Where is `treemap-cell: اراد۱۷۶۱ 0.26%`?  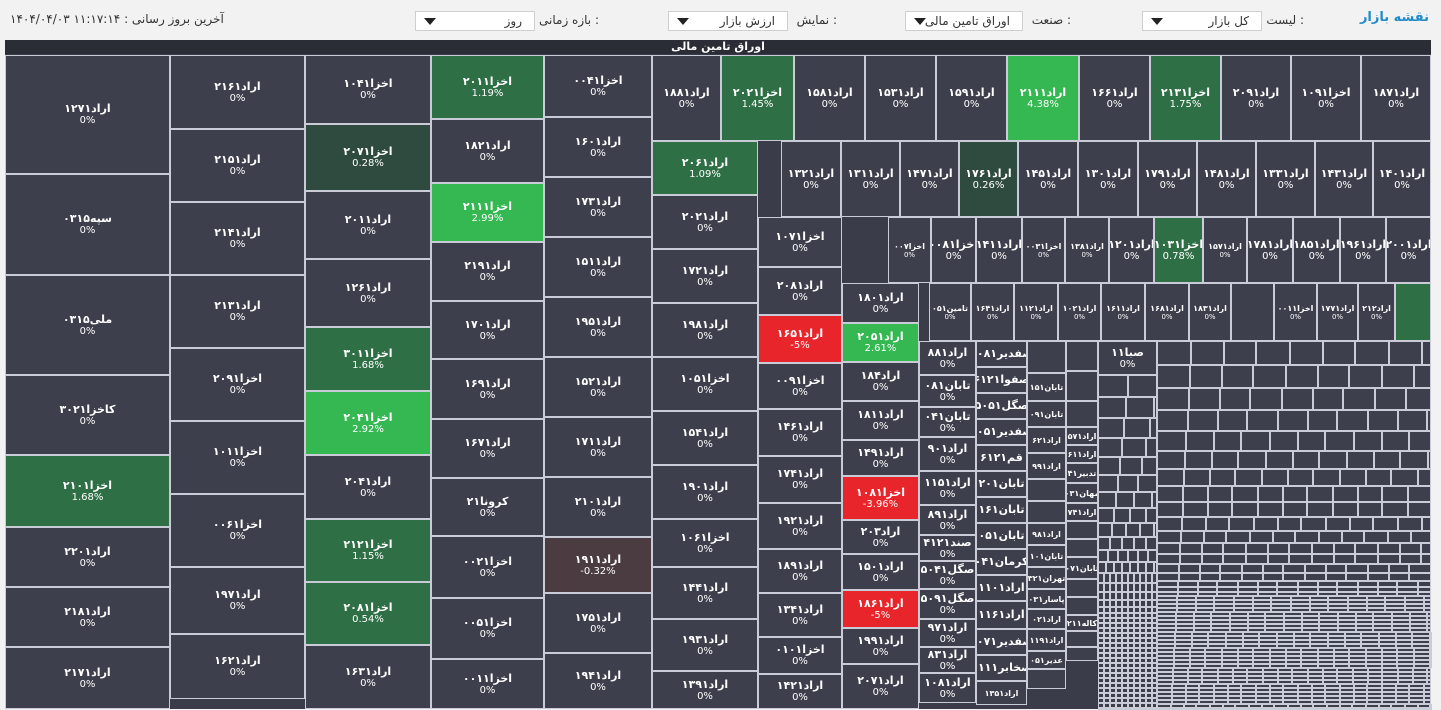 treemap-cell: اراد۱۷۶۱ 0.26% is located at coordinates (988, 179).